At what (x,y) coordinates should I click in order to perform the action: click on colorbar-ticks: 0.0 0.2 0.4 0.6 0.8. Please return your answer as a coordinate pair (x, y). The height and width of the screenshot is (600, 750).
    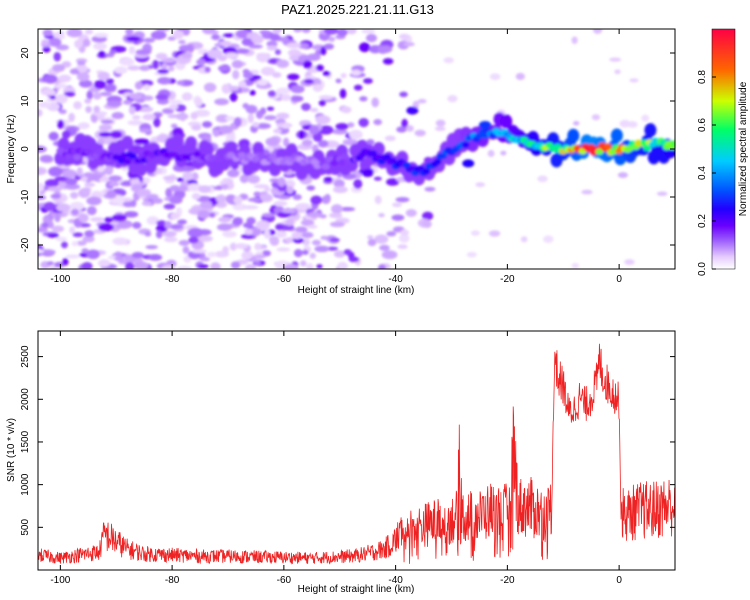
    Looking at the image, I should click on (706, 173).